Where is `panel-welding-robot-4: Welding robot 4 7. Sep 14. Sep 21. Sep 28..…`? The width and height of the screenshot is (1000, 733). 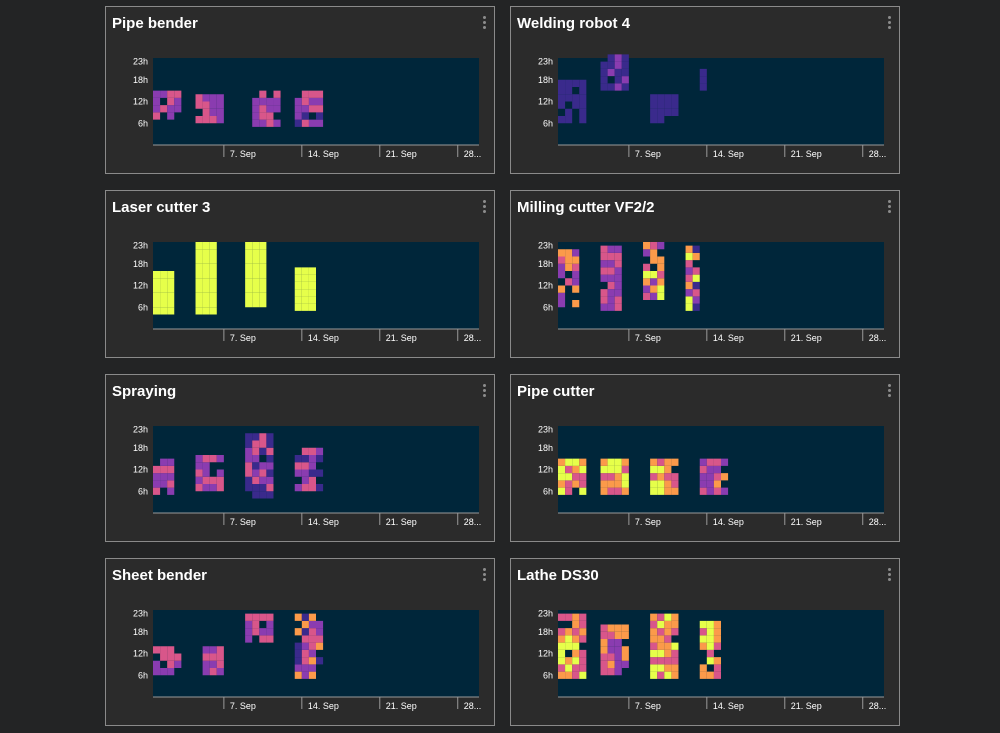 panel-welding-robot-4: Welding robot 4 7. Sep 14. Sep 21. Sep 28..… is located at coordinates (705, 90).